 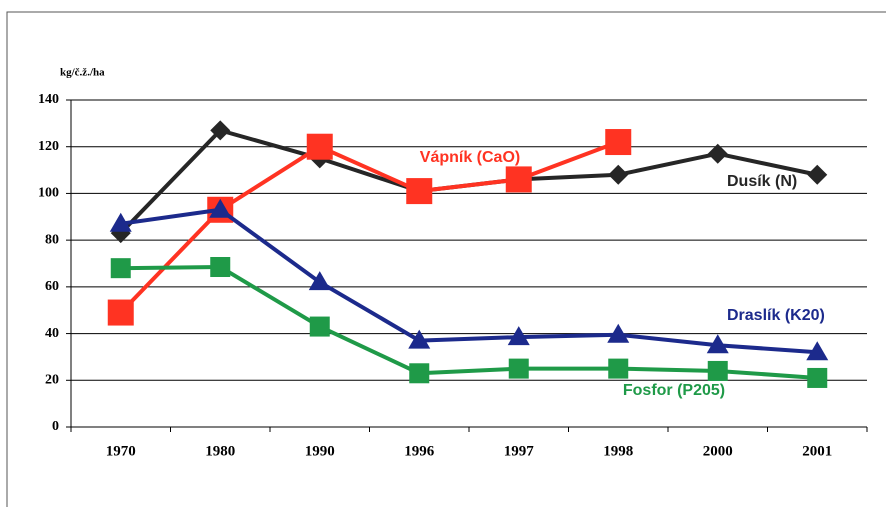 I want to click on series-label: Draslík (K20), so click(x=776, y=315).